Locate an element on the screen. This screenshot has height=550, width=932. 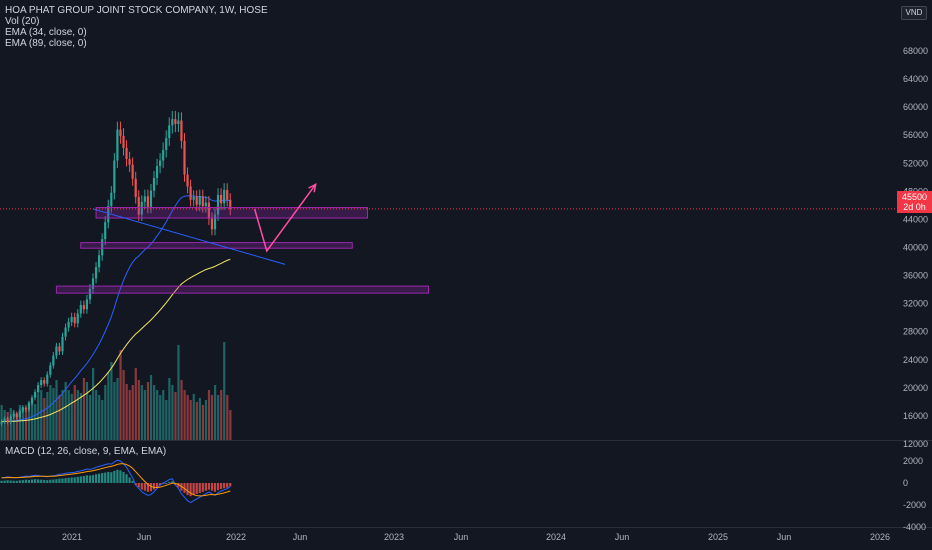
forecast-arrow is located at coordinates (285, 218).